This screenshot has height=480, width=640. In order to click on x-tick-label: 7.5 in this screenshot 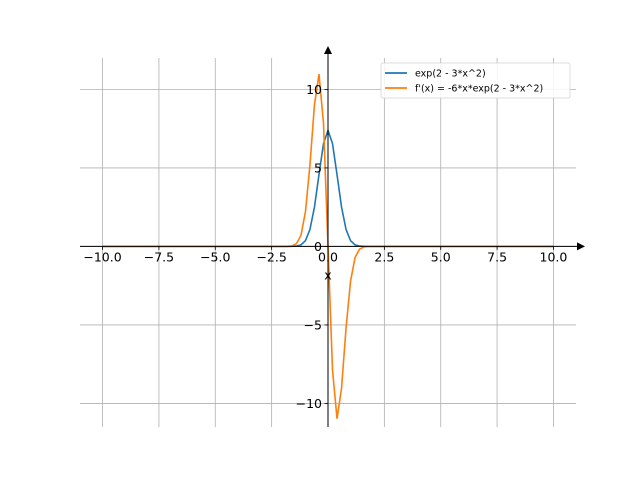, I will do `click(497, 256)`.